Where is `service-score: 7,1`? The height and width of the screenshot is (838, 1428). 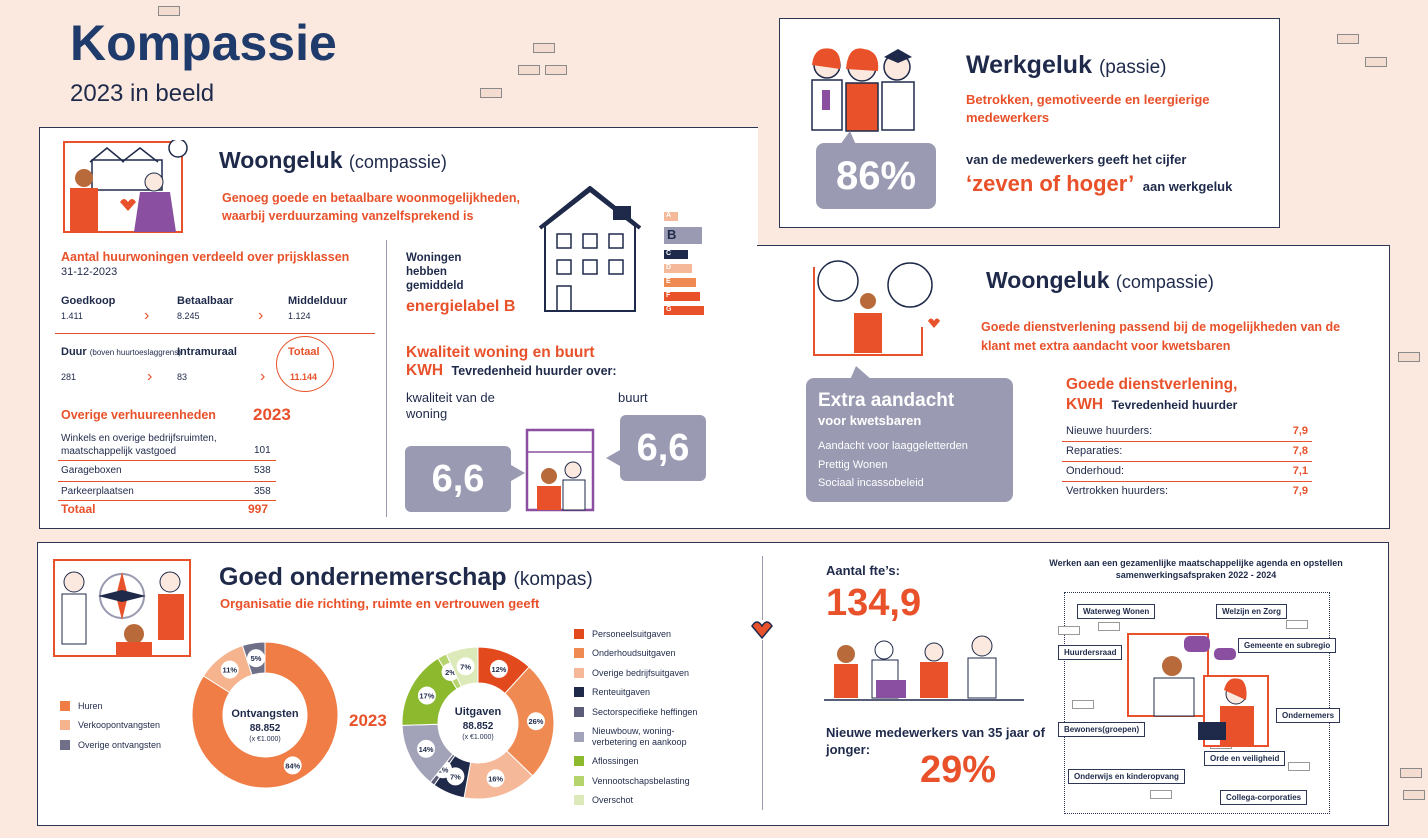
service-score: 7,1 is located at coordinates (1300, 471).